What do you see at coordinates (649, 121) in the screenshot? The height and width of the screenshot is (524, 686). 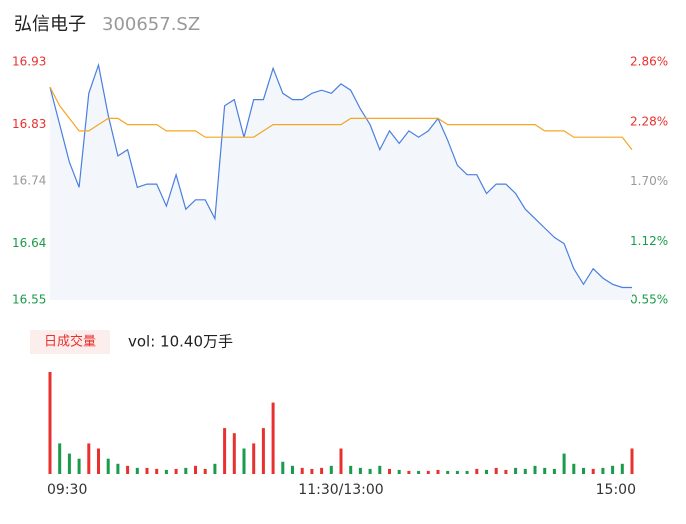 I see `y2-tick-label: 2.28%` at bounding box center [649, 121].